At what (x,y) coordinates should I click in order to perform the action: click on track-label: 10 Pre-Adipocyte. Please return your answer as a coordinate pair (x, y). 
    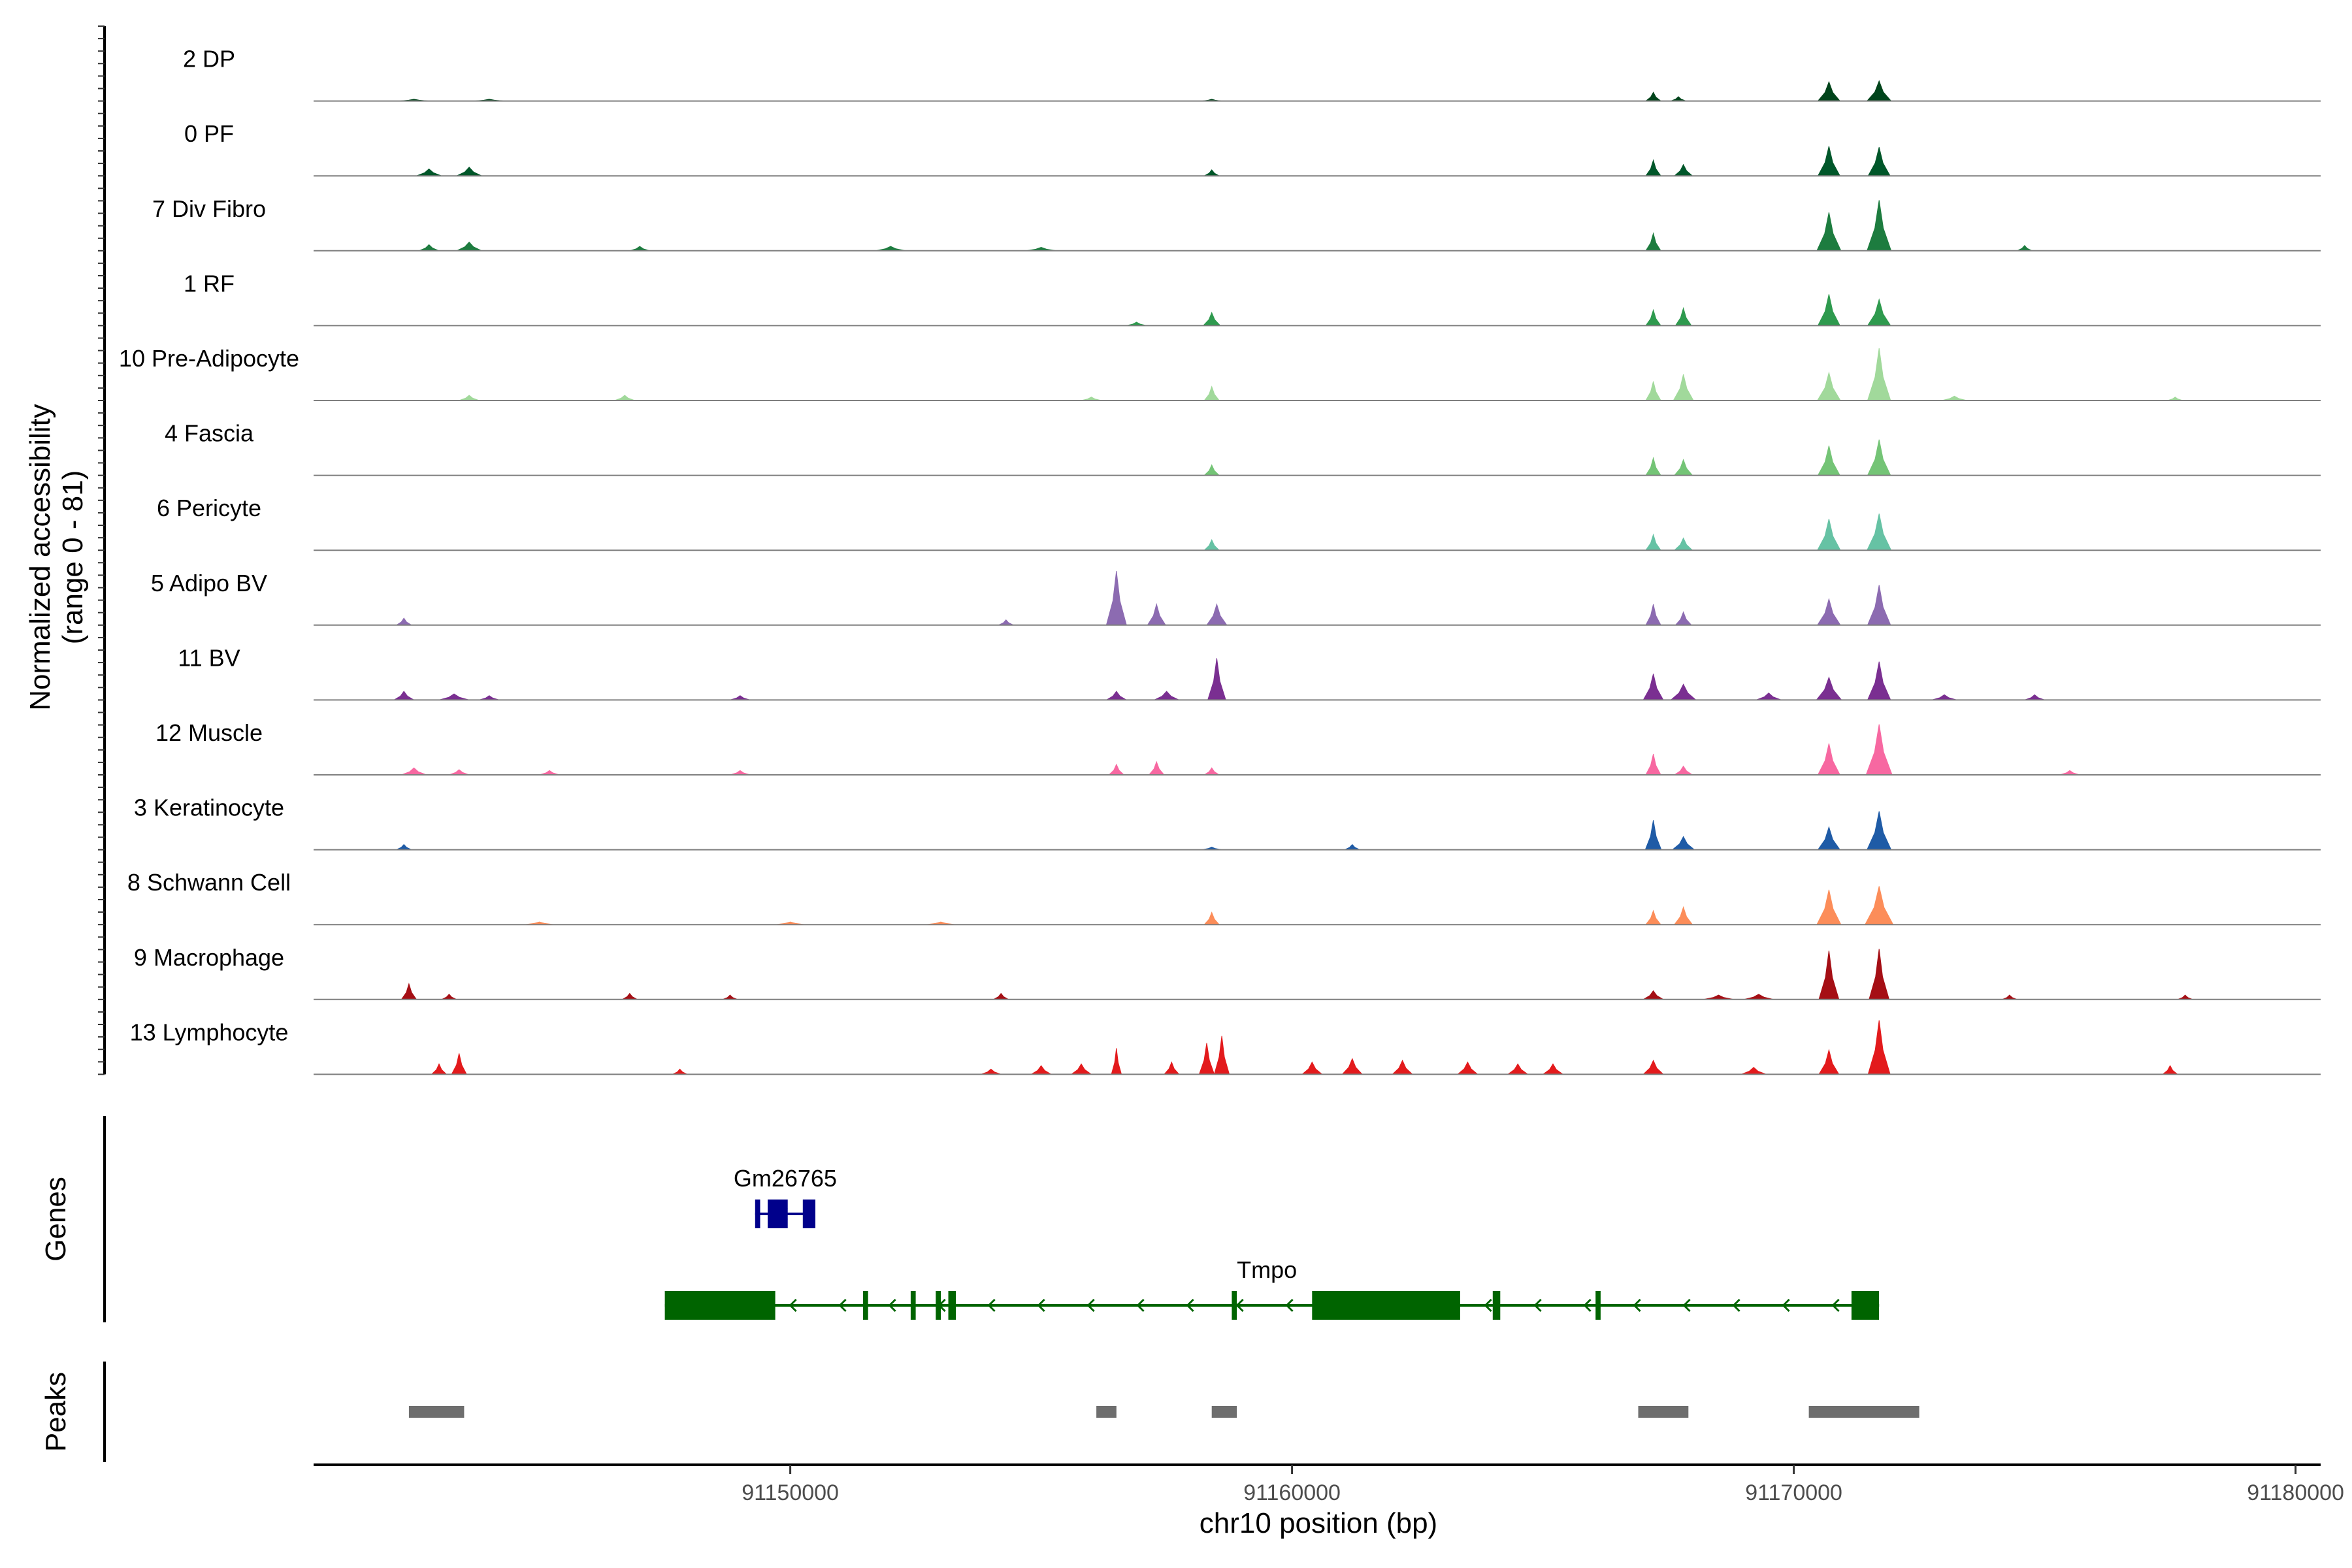
    Looking at the image, I should click on (209, 358).